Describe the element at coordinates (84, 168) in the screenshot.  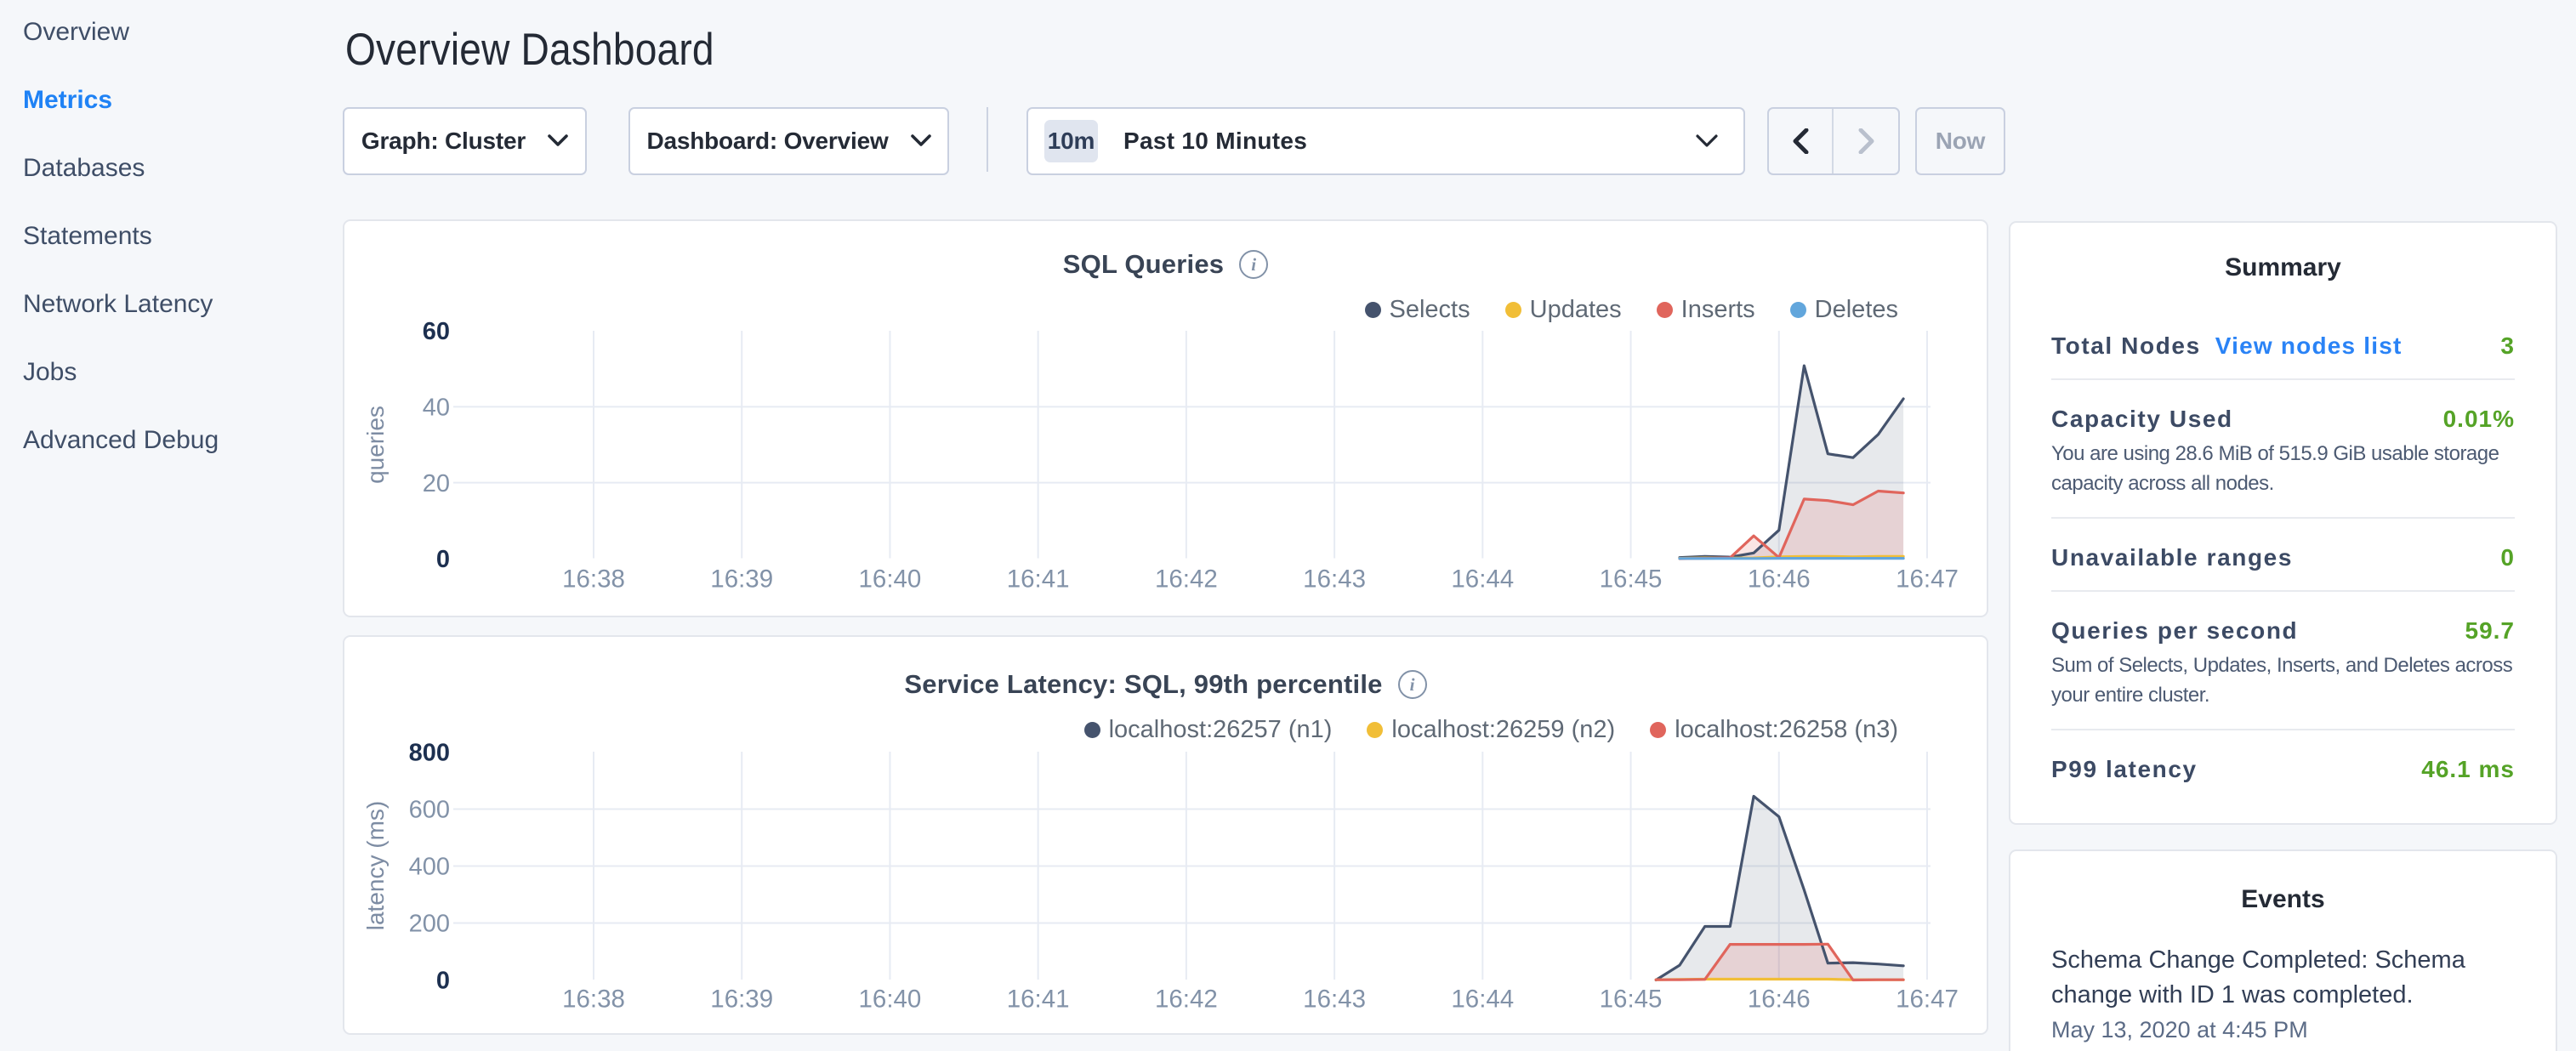
I see `sidebar-item-label: Databases` at that location.